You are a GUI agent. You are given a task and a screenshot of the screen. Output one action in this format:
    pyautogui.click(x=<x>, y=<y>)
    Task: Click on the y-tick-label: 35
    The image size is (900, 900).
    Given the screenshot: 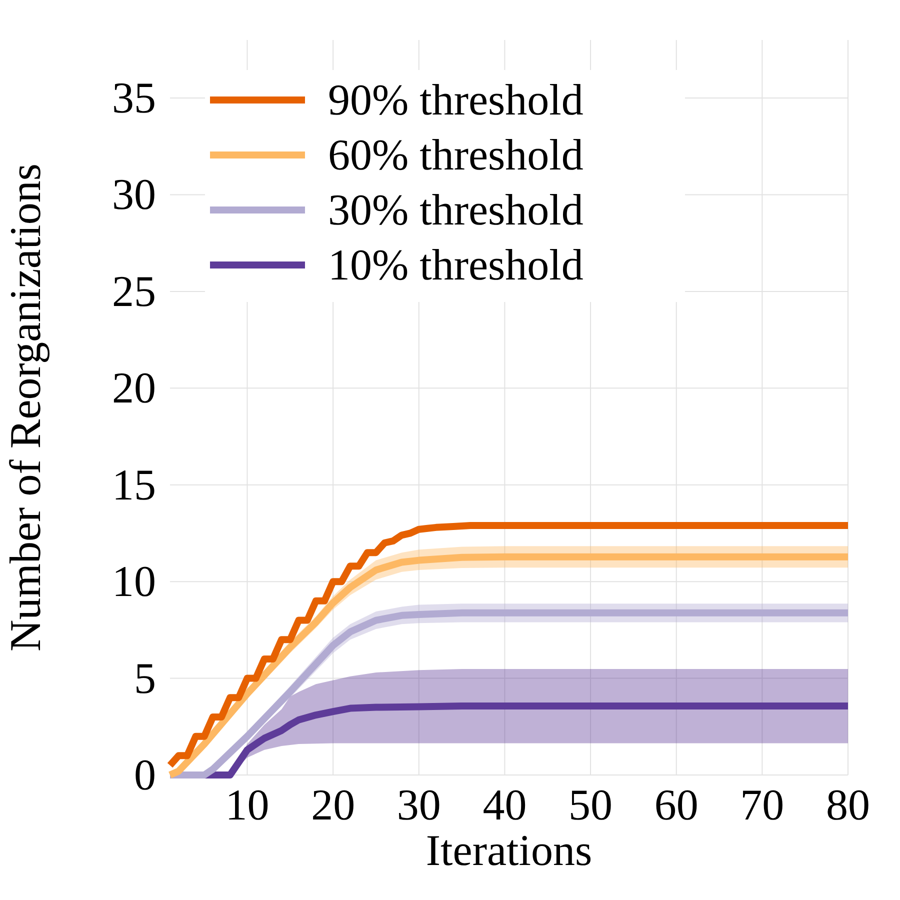 What is the action you would take?
    pyautogui.click(x=134, y=98)
    